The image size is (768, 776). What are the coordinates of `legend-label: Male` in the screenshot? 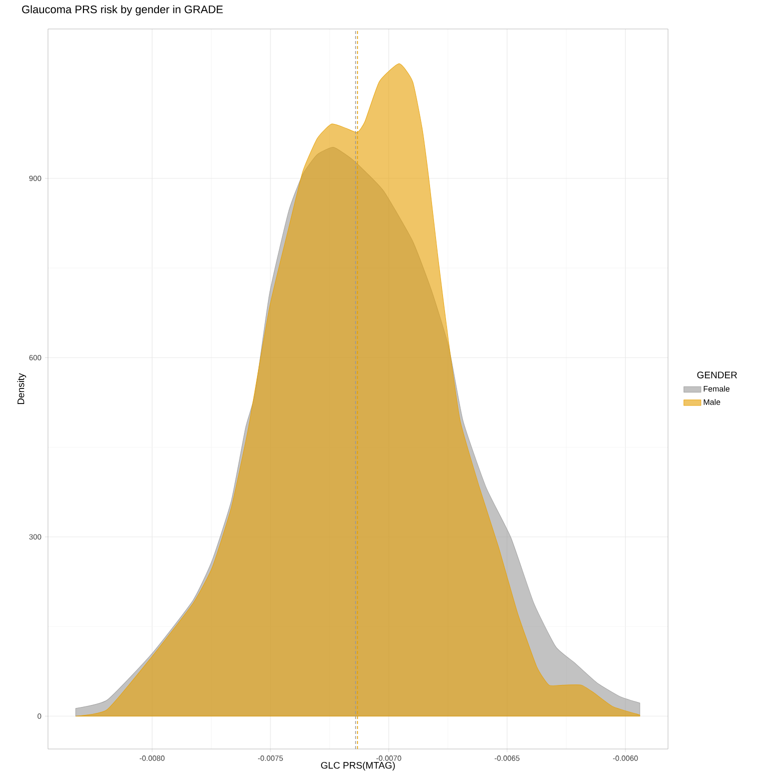 It's located at (712, 402).